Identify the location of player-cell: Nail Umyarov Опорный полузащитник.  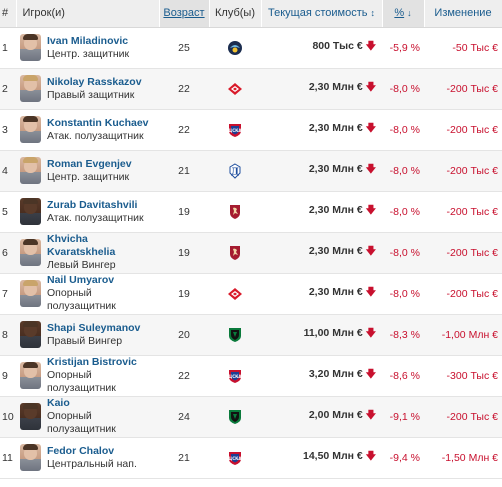
(87, 293).